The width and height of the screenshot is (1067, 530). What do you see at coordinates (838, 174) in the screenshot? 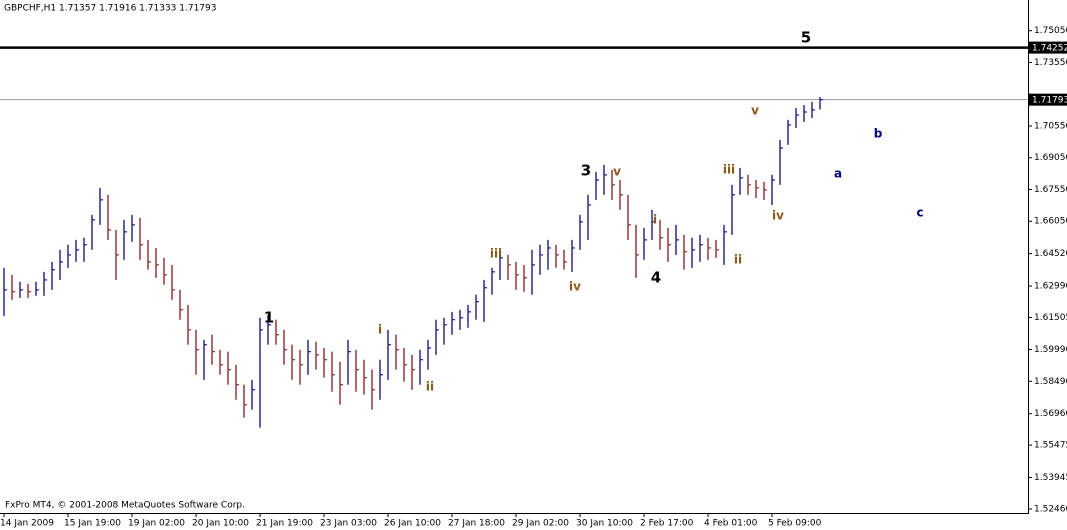
I see `wave-label: a` at bounding box center [838, 174].